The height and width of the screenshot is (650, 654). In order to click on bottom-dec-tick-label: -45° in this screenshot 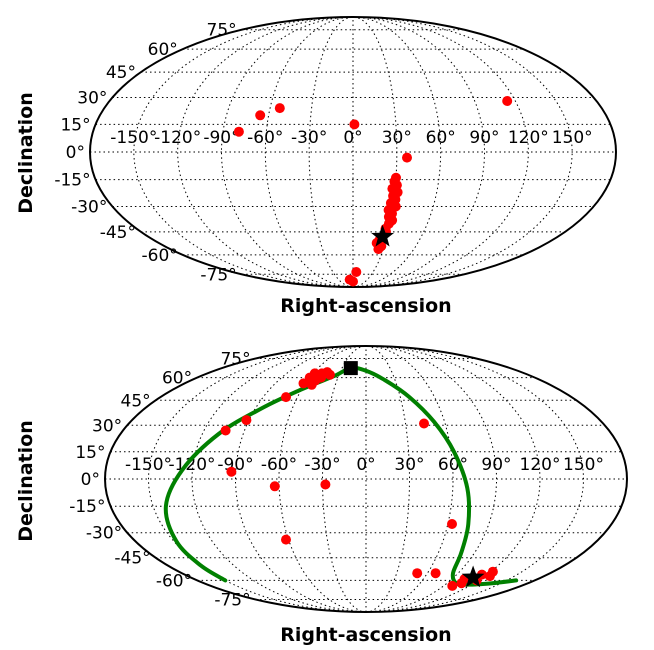, I will do `click(132, 559)`.